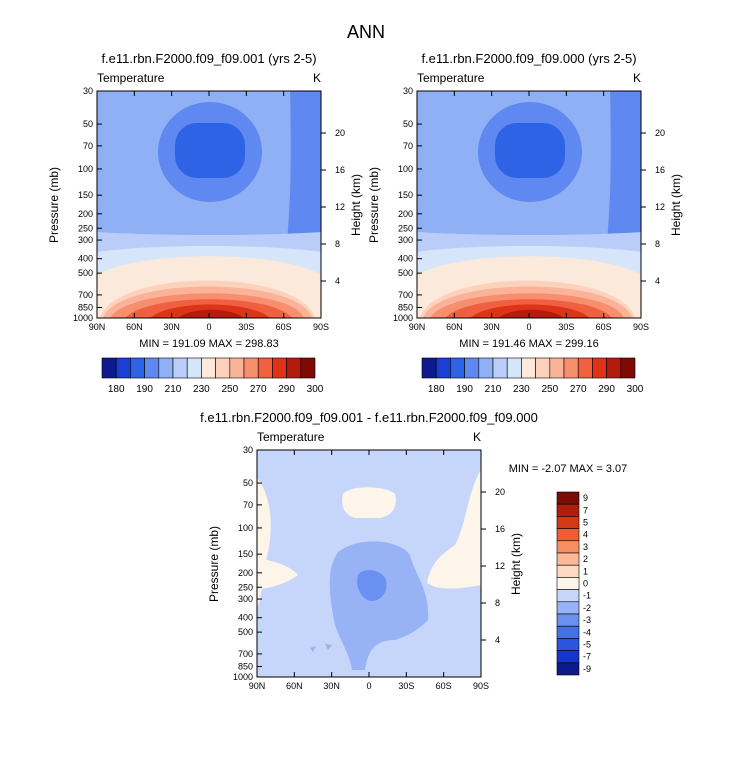 This screenshot has width=733, height=777. What do you see at coordinates (208, 58) in the screenshot?
I see `panel-a-title: f.e11.rbn.F2000.f09_f09.001 (yrs 2-5)` at bounding box center [208, 58].